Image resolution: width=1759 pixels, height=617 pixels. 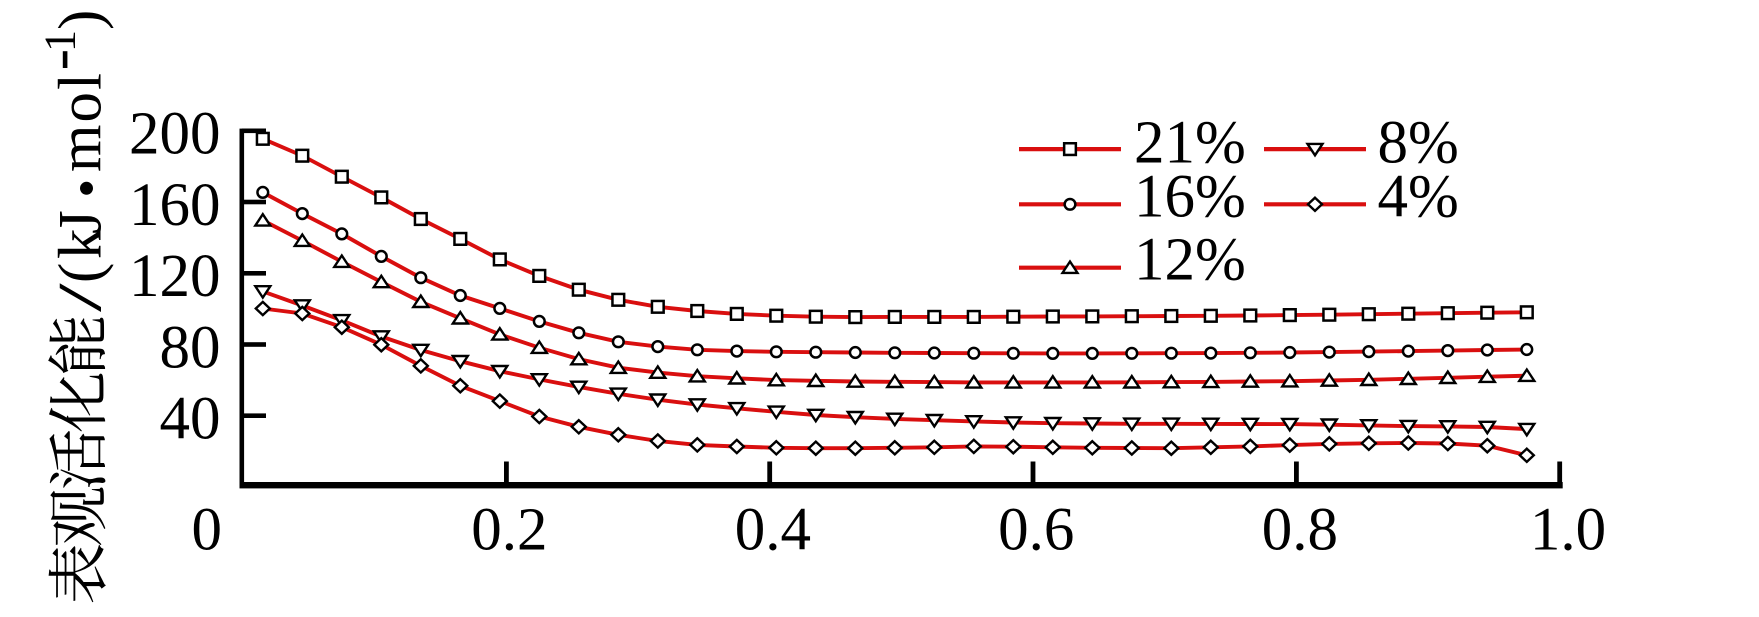 I want to click on svg-text: 12%, so click(x=1190, y=259).